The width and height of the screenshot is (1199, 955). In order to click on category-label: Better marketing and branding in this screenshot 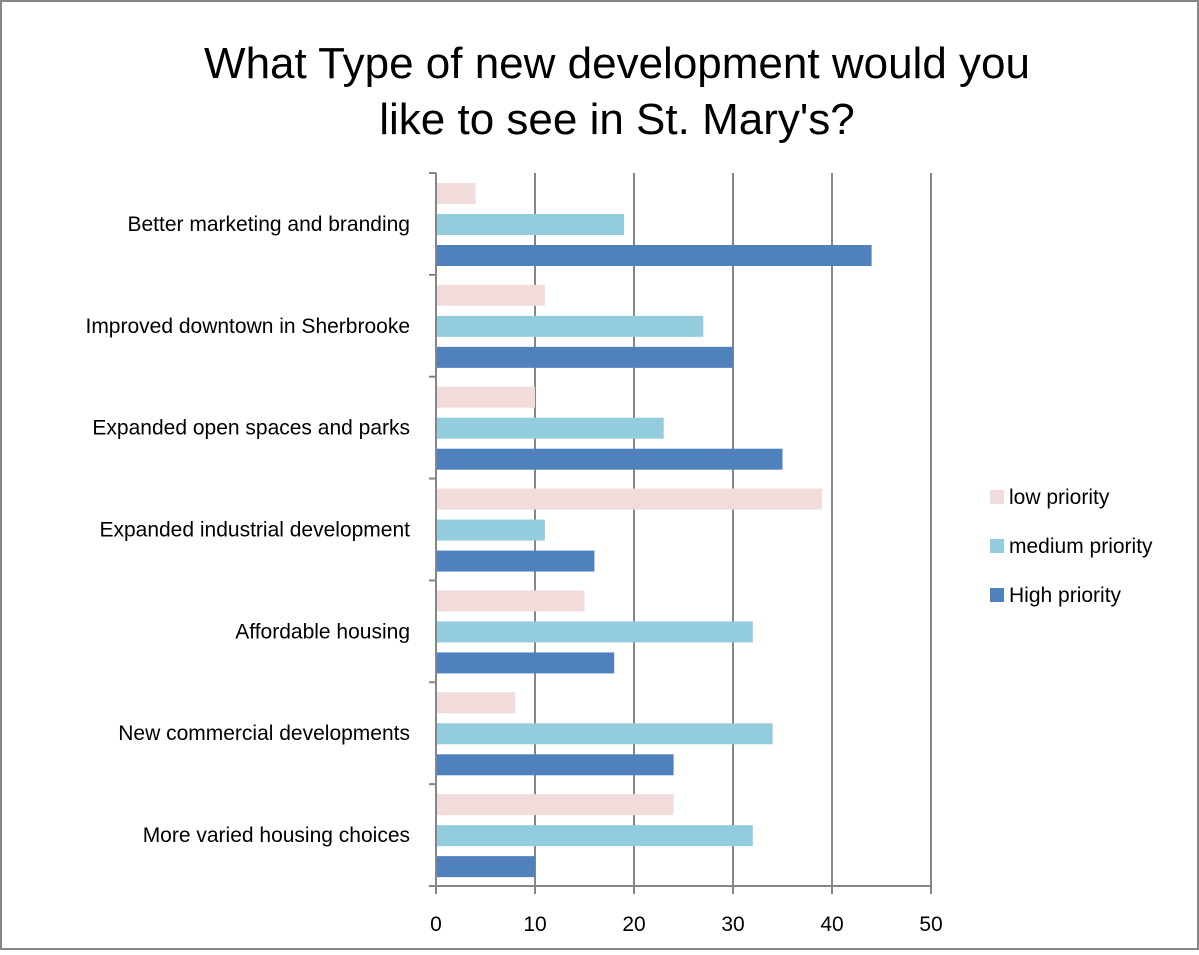, I will do `click(268, 224)`.